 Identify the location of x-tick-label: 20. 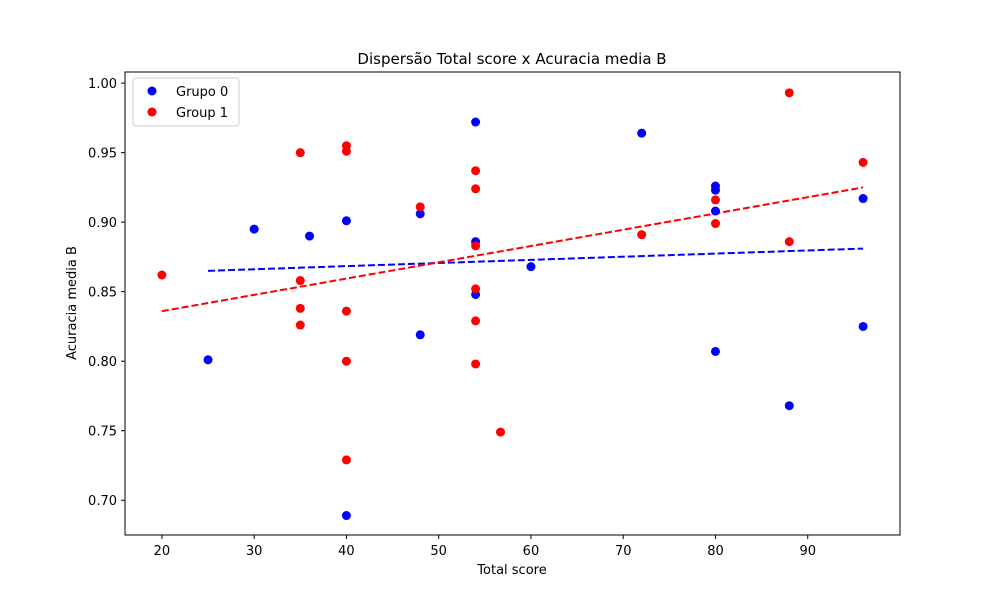
(162, 551).